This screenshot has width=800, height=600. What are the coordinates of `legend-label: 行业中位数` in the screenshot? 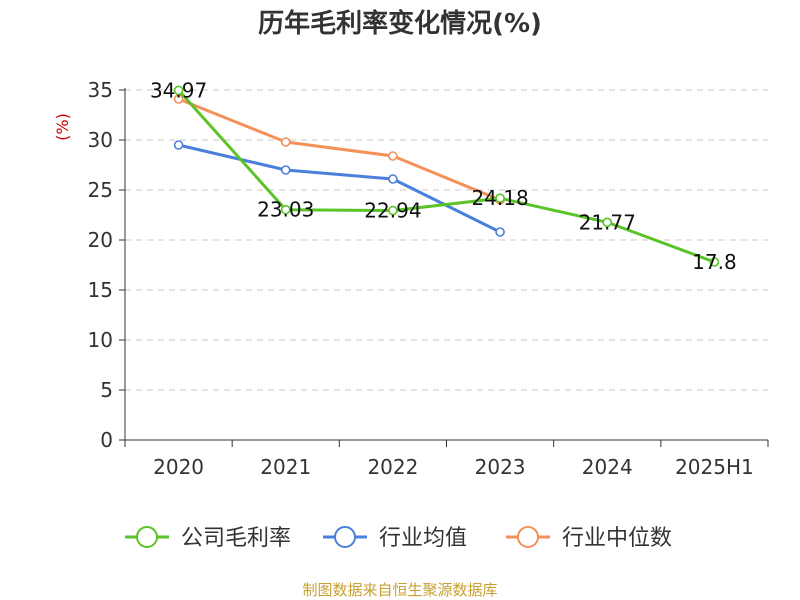 It's located at (617, 538).